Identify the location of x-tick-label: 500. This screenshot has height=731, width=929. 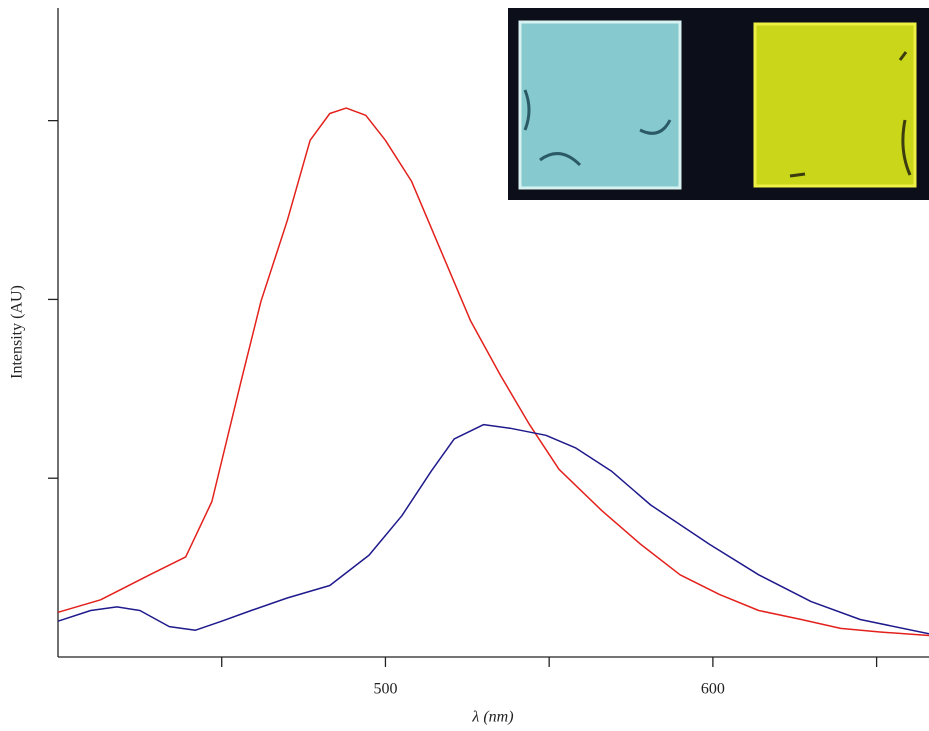
(385, 689).